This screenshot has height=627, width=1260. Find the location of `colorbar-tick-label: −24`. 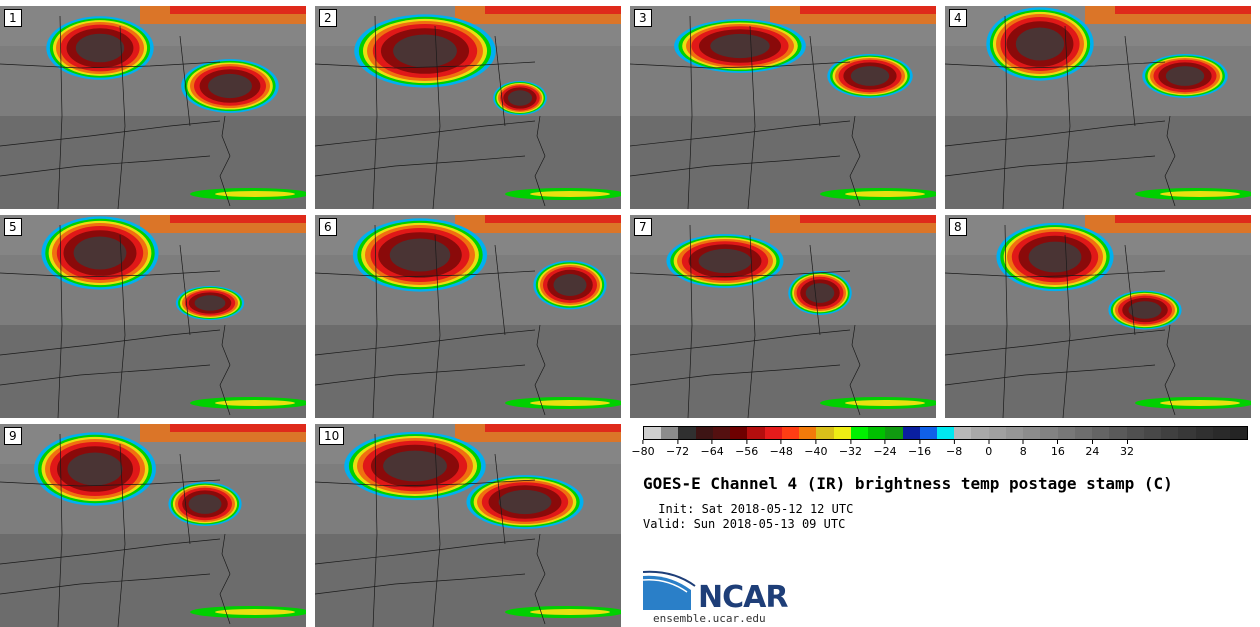

colorbar-tick-label: −24 is located at coordinates (885, 449).